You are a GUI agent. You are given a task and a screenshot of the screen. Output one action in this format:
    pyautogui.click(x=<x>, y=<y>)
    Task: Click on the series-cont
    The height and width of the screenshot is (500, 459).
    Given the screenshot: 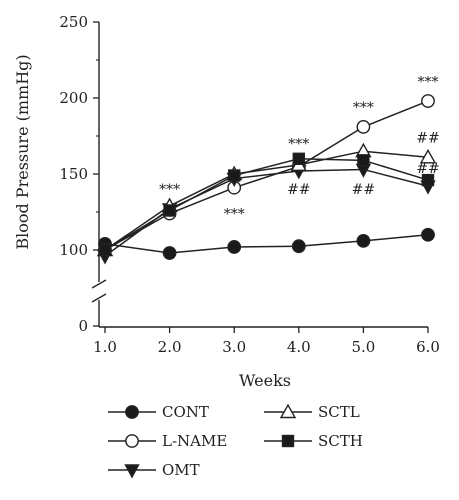 What is the action you would take?
    pyautogui.click(x=266, y=244)
    